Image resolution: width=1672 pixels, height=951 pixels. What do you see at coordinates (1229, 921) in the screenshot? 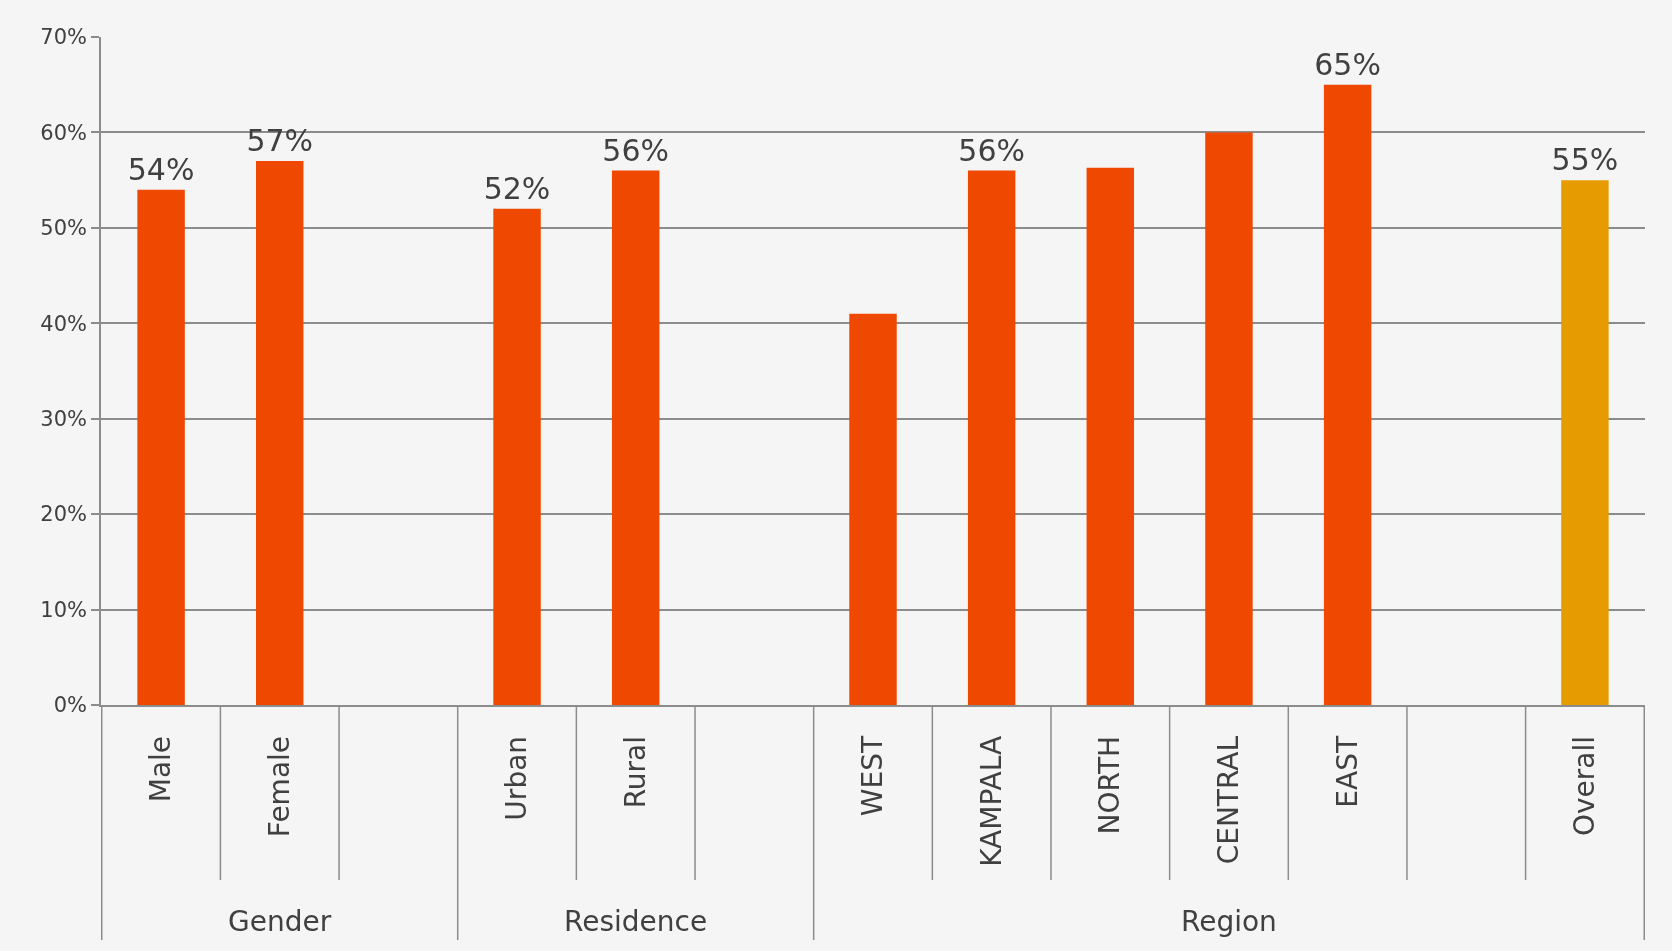
I see `text: Region` at bounding box center [1229, 921].